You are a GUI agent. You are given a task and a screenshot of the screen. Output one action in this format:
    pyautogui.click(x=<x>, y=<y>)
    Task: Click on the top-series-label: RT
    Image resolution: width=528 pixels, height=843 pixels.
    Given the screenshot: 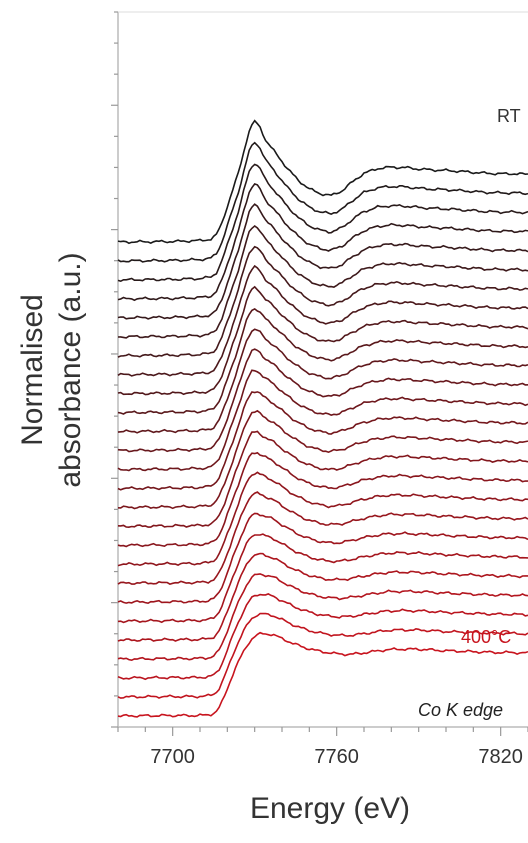 What is the action you would take?
    pyautogui.click(x=509, y=116)
    